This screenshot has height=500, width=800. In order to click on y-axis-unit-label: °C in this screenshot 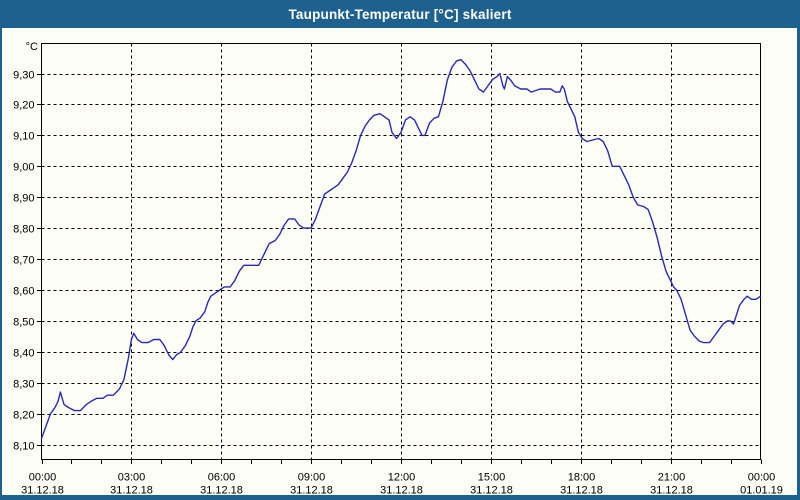, I will do `click(32, 47)`.